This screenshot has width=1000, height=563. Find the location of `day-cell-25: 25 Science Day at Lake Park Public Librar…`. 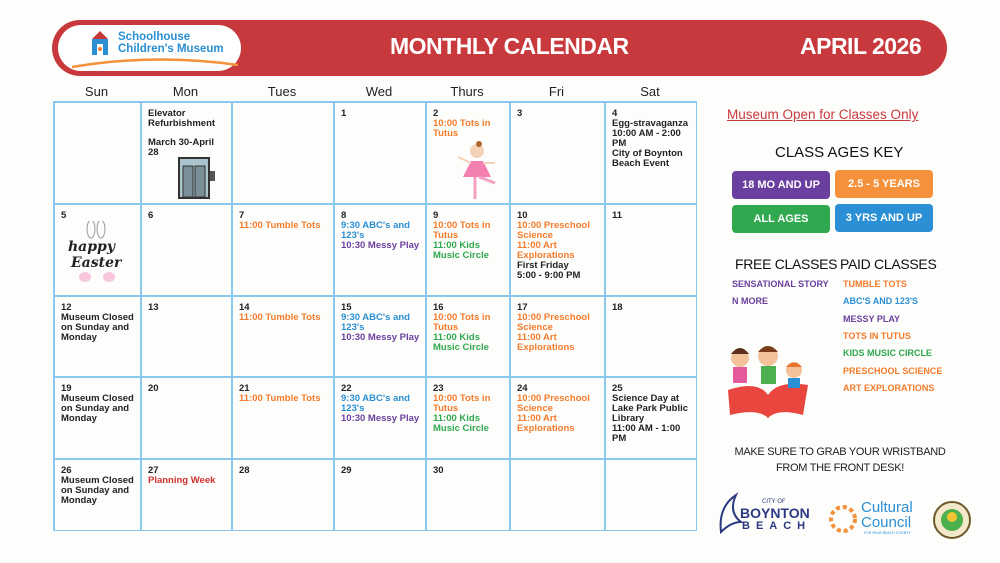

day-cell-25: 25 Science Day at Lake Park Public Librar… is located at coordinates (651, 418).